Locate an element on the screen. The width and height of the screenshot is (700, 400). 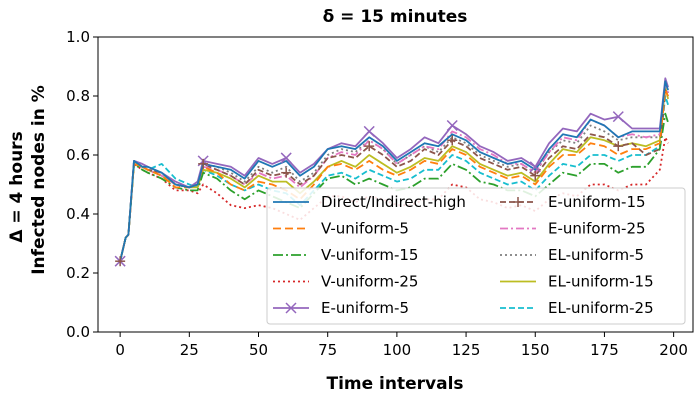
chart-title: δ = 15 minutes is located at coordinates (395, 17).